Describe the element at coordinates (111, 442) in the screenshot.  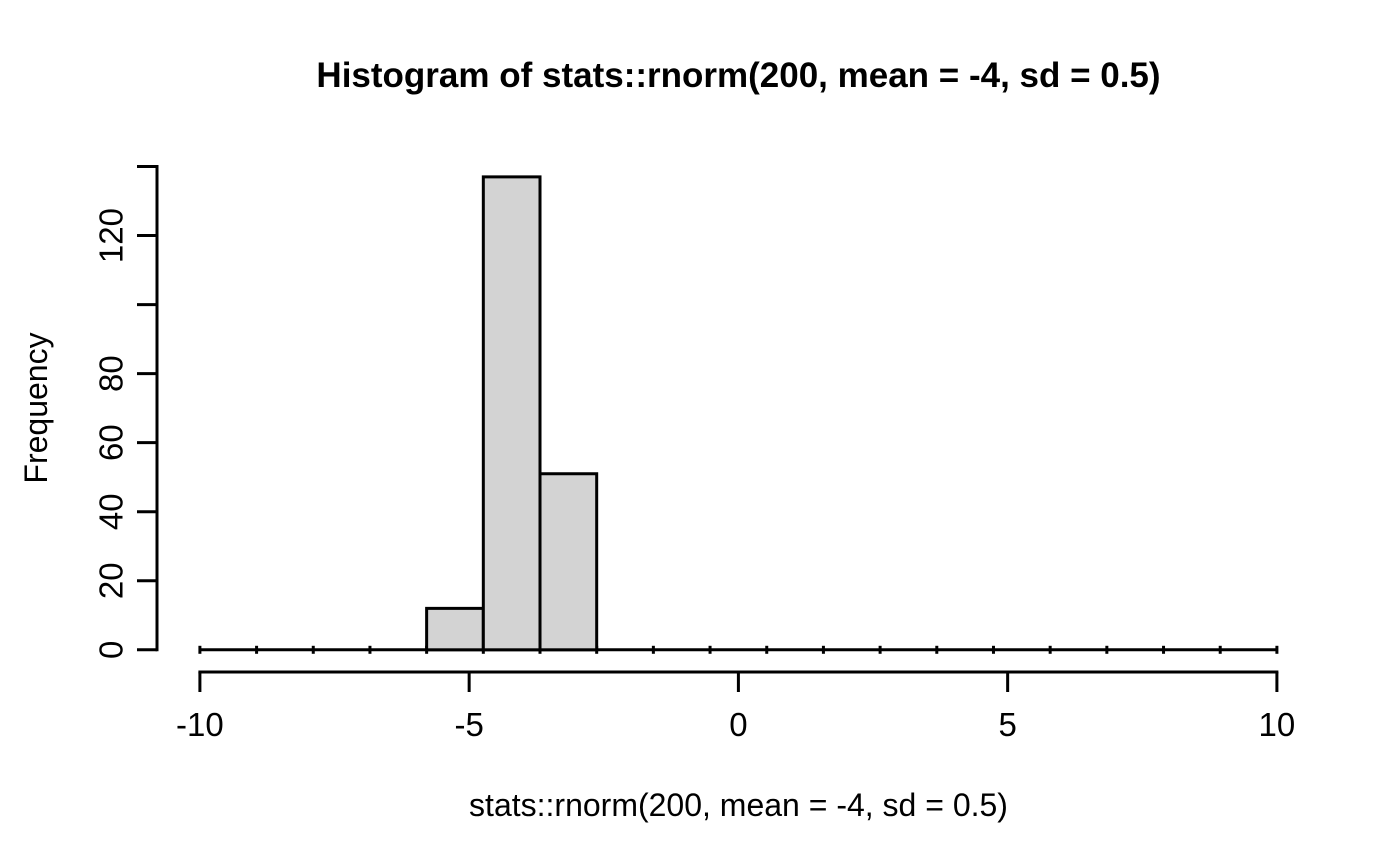
I see `y-tick-label: 60` at that location.